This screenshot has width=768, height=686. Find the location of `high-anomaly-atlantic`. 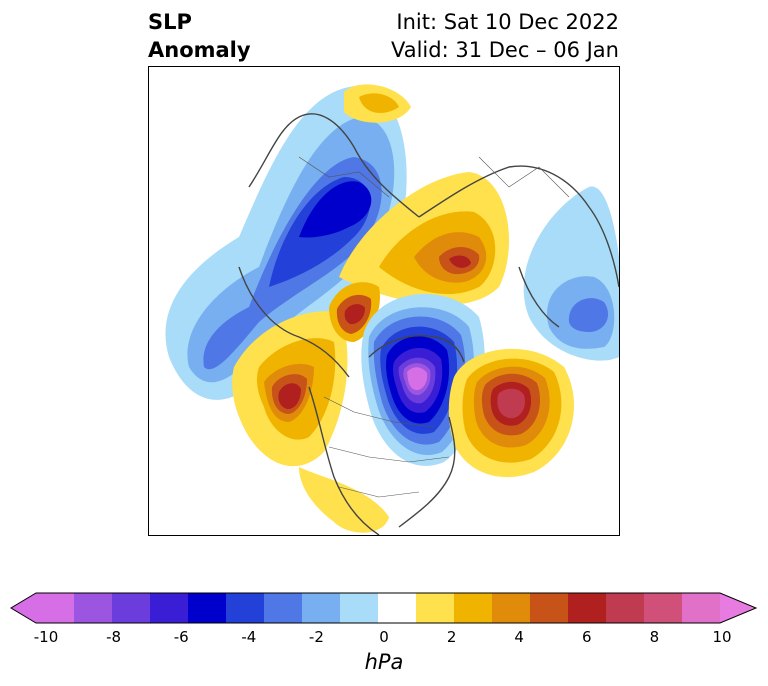

high-anomaly-atlantic is located at coordinates (511, 413).